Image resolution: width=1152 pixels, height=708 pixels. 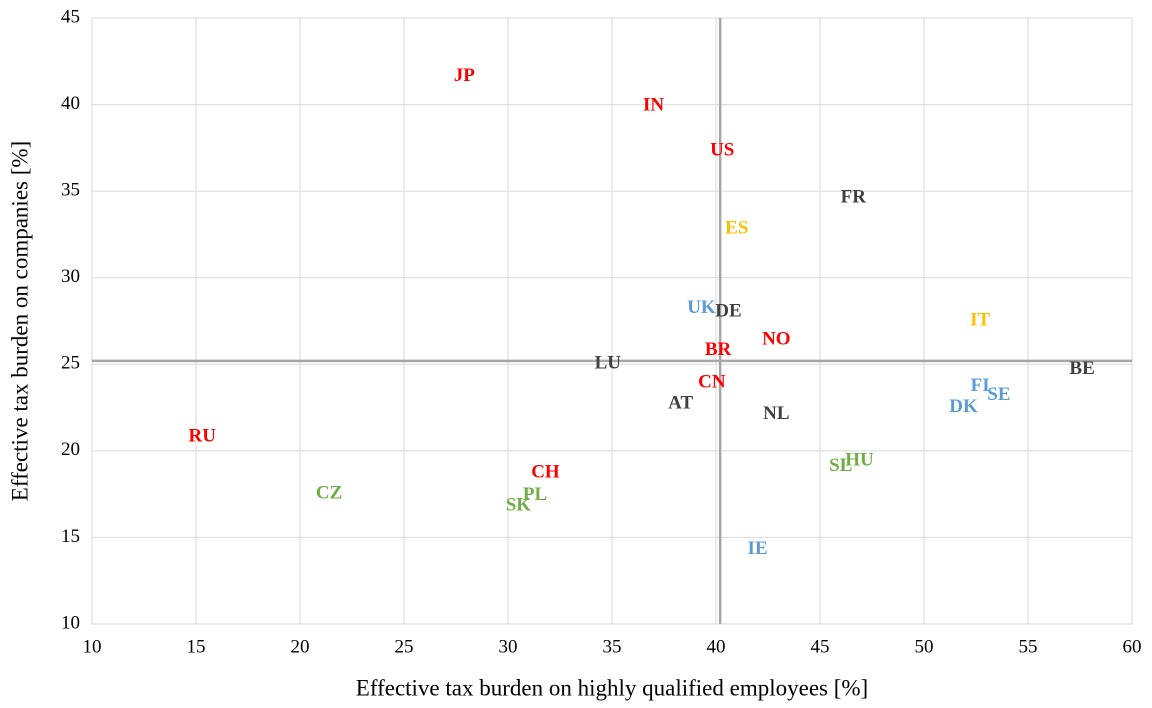 I want to click on y-tick-label: 25, so click(x=70, y=363).